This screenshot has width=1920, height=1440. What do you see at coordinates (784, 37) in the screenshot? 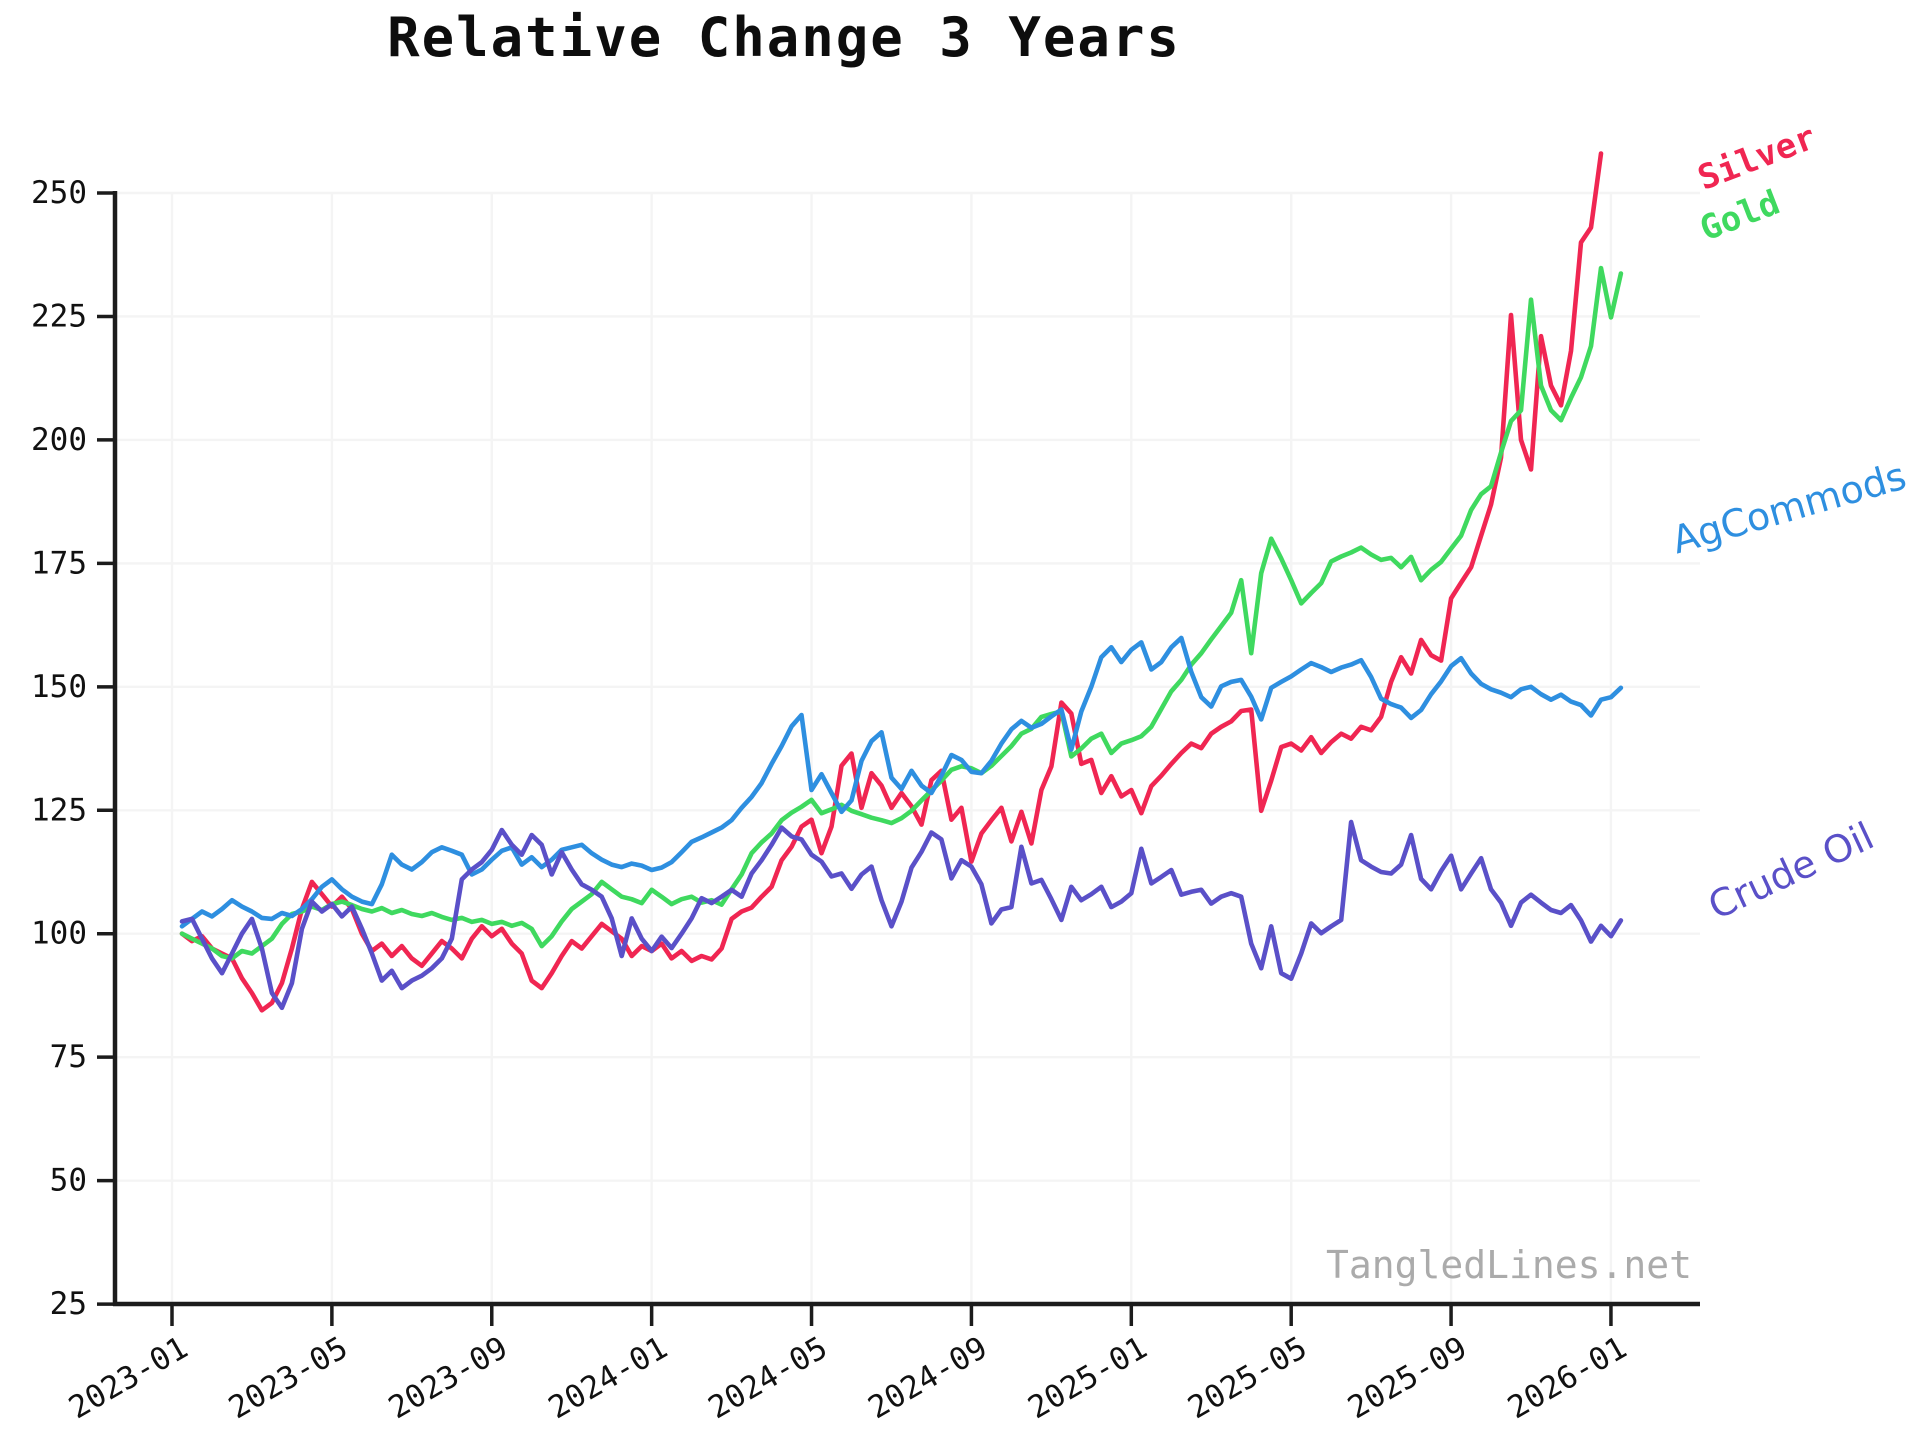
I see `chart-title: Relative Change 3 Years` at bounding box center [784, 37].